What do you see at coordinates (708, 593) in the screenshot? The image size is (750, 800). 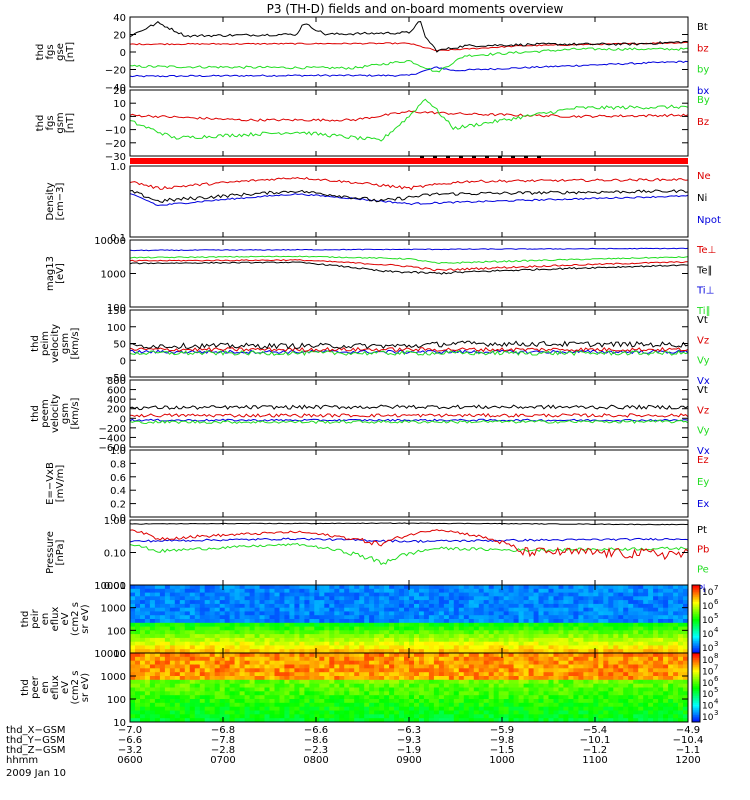 I see `colorbar-label: 10` at bounding box center [708, 593].